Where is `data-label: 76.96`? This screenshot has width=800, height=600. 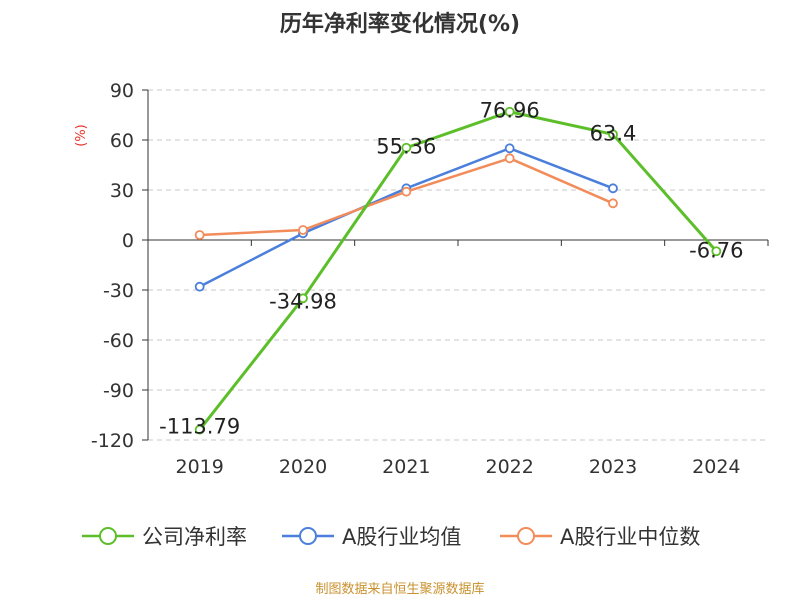
data-label: 76.96 is located at coordinates (510, 111).